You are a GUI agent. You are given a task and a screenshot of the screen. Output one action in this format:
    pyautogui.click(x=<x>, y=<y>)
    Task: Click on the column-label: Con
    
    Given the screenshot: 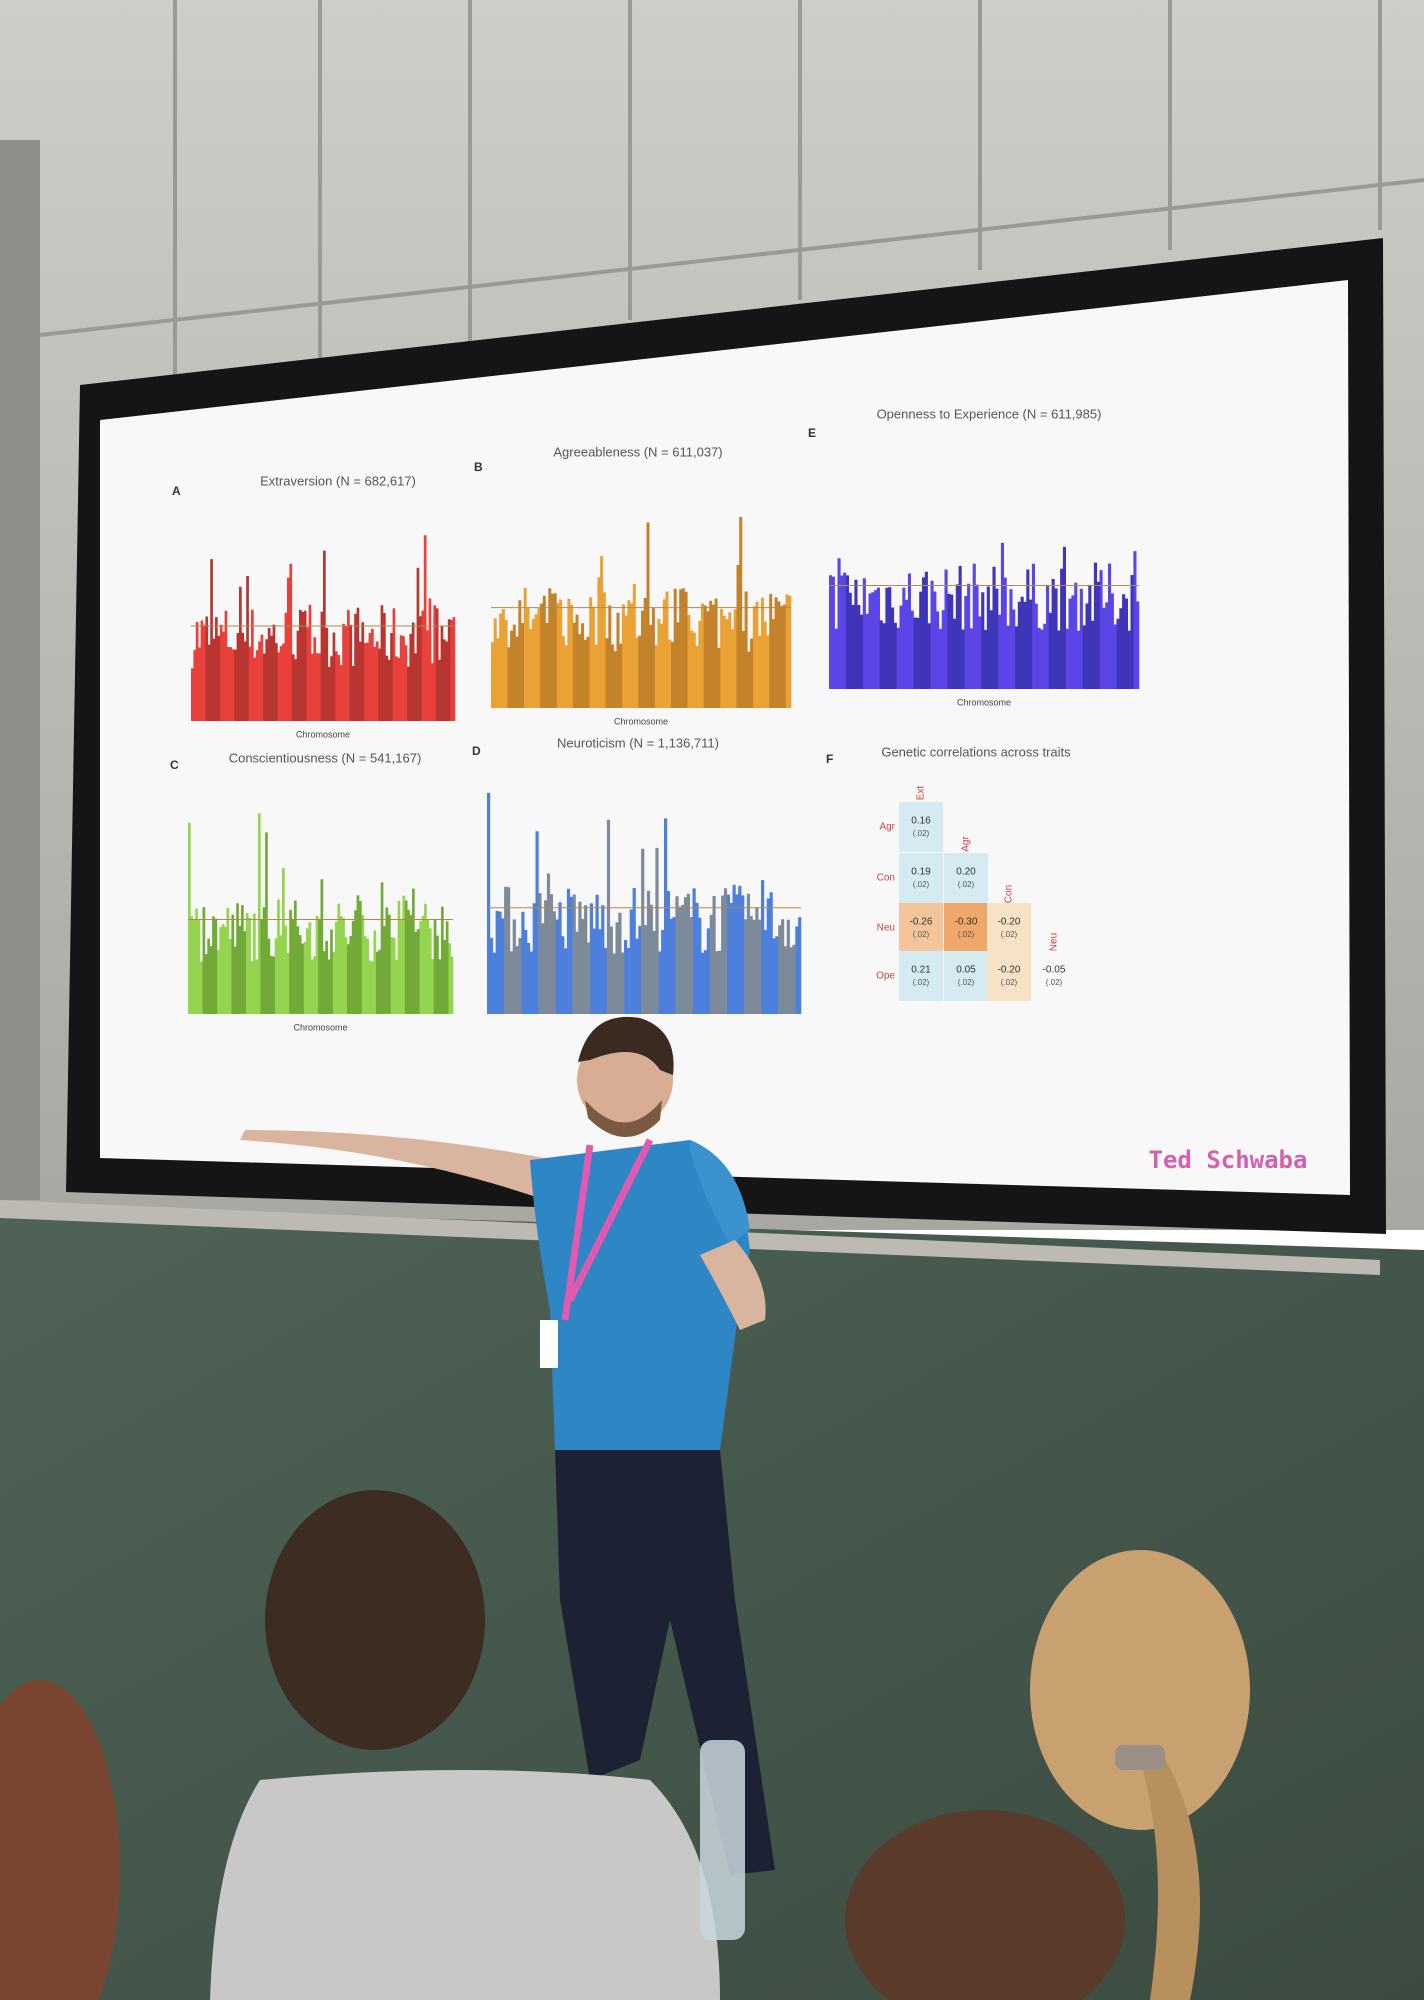 What is the action you would take?
    pyautogui.click(x=1009, y=894)
    